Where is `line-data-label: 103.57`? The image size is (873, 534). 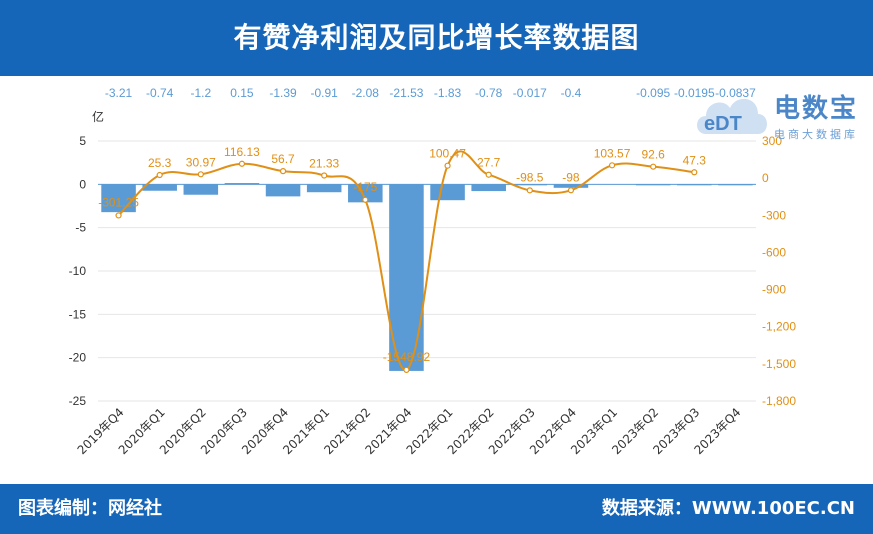 line-data-label: 103.57 is located at coordinates (612, 153).